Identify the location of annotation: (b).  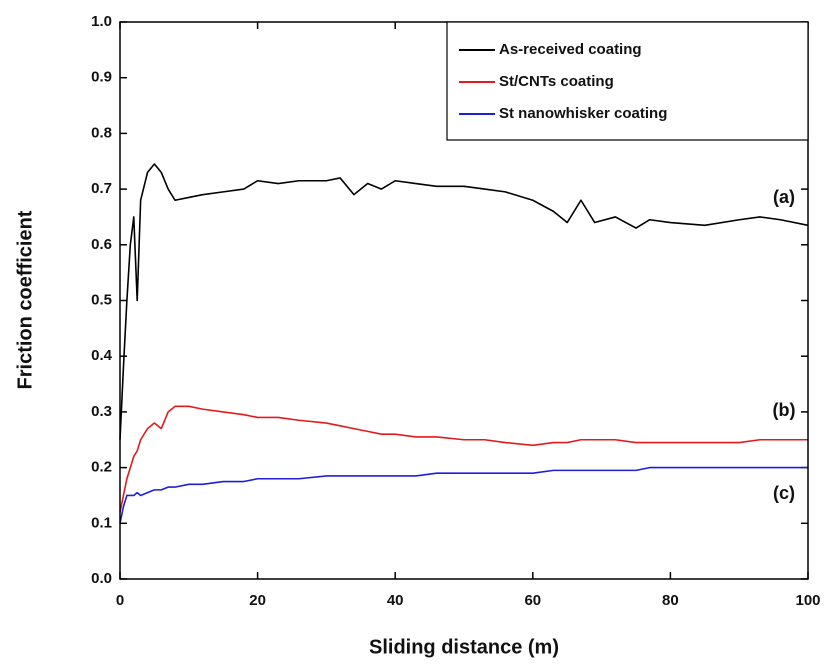
(784, 410).